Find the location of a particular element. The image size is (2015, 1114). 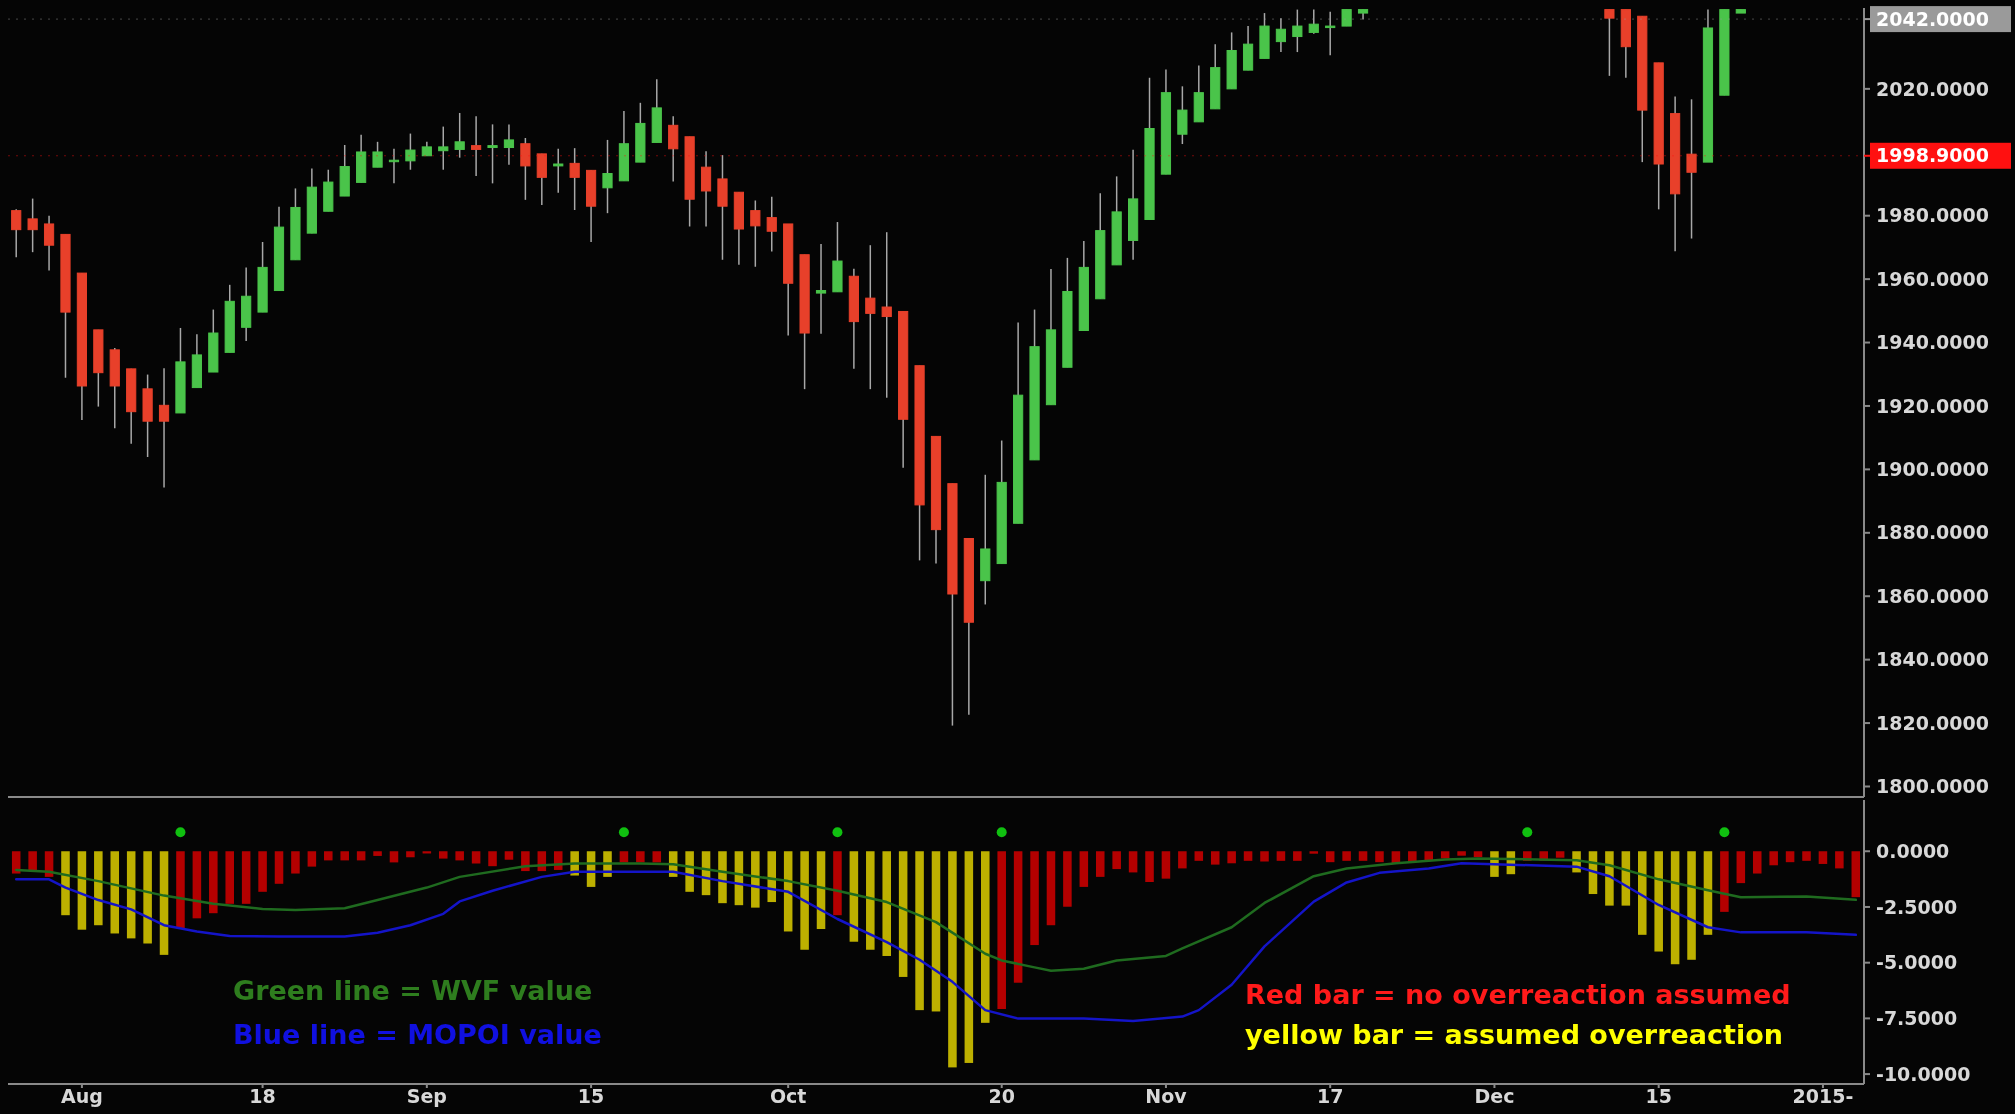

x-tick-label: 17 is located at coordinates (1330, 1096).